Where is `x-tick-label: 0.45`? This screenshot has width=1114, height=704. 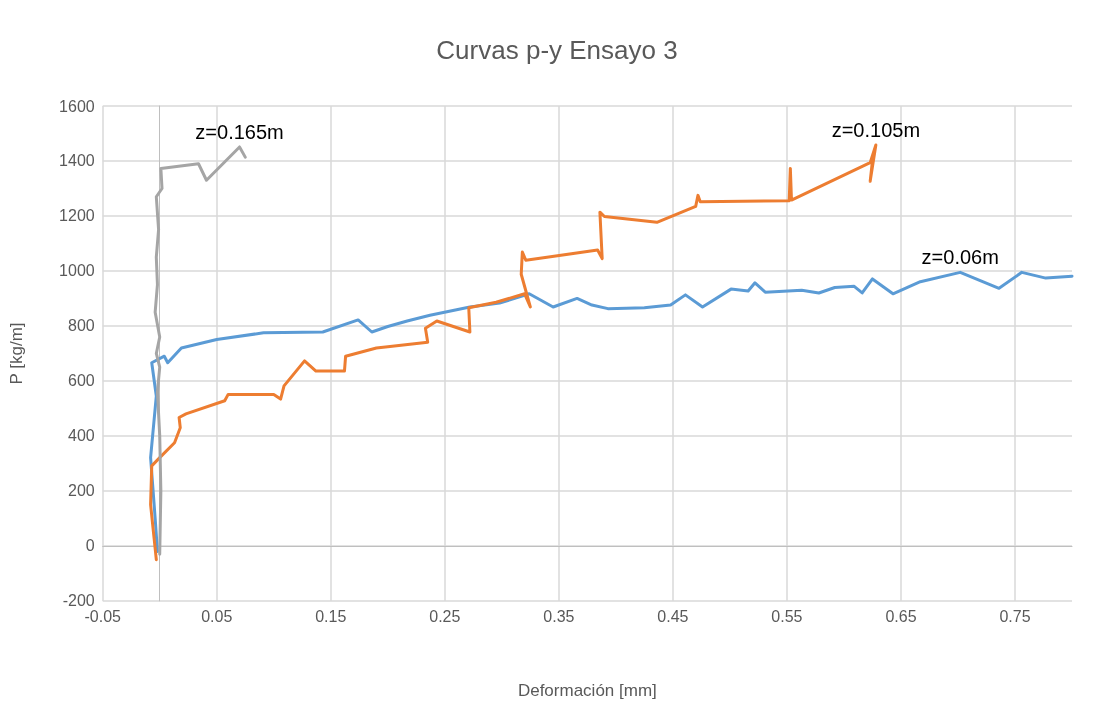 x-tick-label: 0.45 is located at coordinates (673, 617).